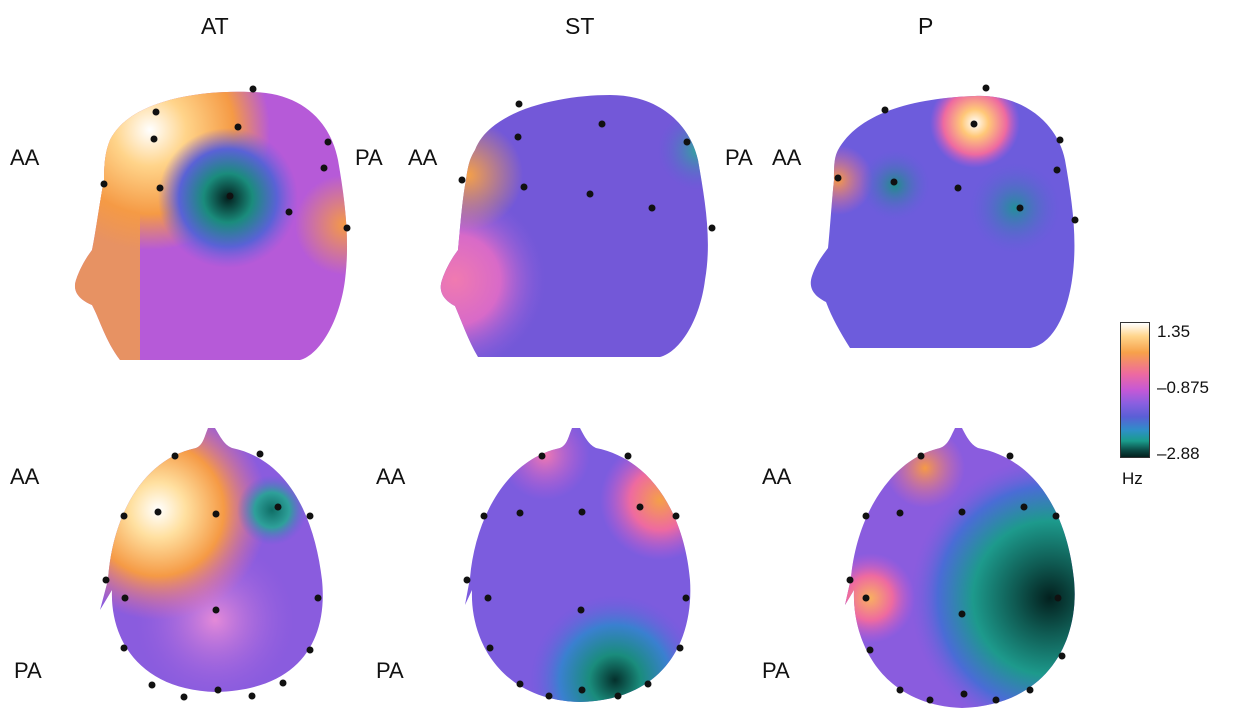 The height and width of the screenshot is (721, 1241). I want to click on column-title-st: ST, so click(580, 26).